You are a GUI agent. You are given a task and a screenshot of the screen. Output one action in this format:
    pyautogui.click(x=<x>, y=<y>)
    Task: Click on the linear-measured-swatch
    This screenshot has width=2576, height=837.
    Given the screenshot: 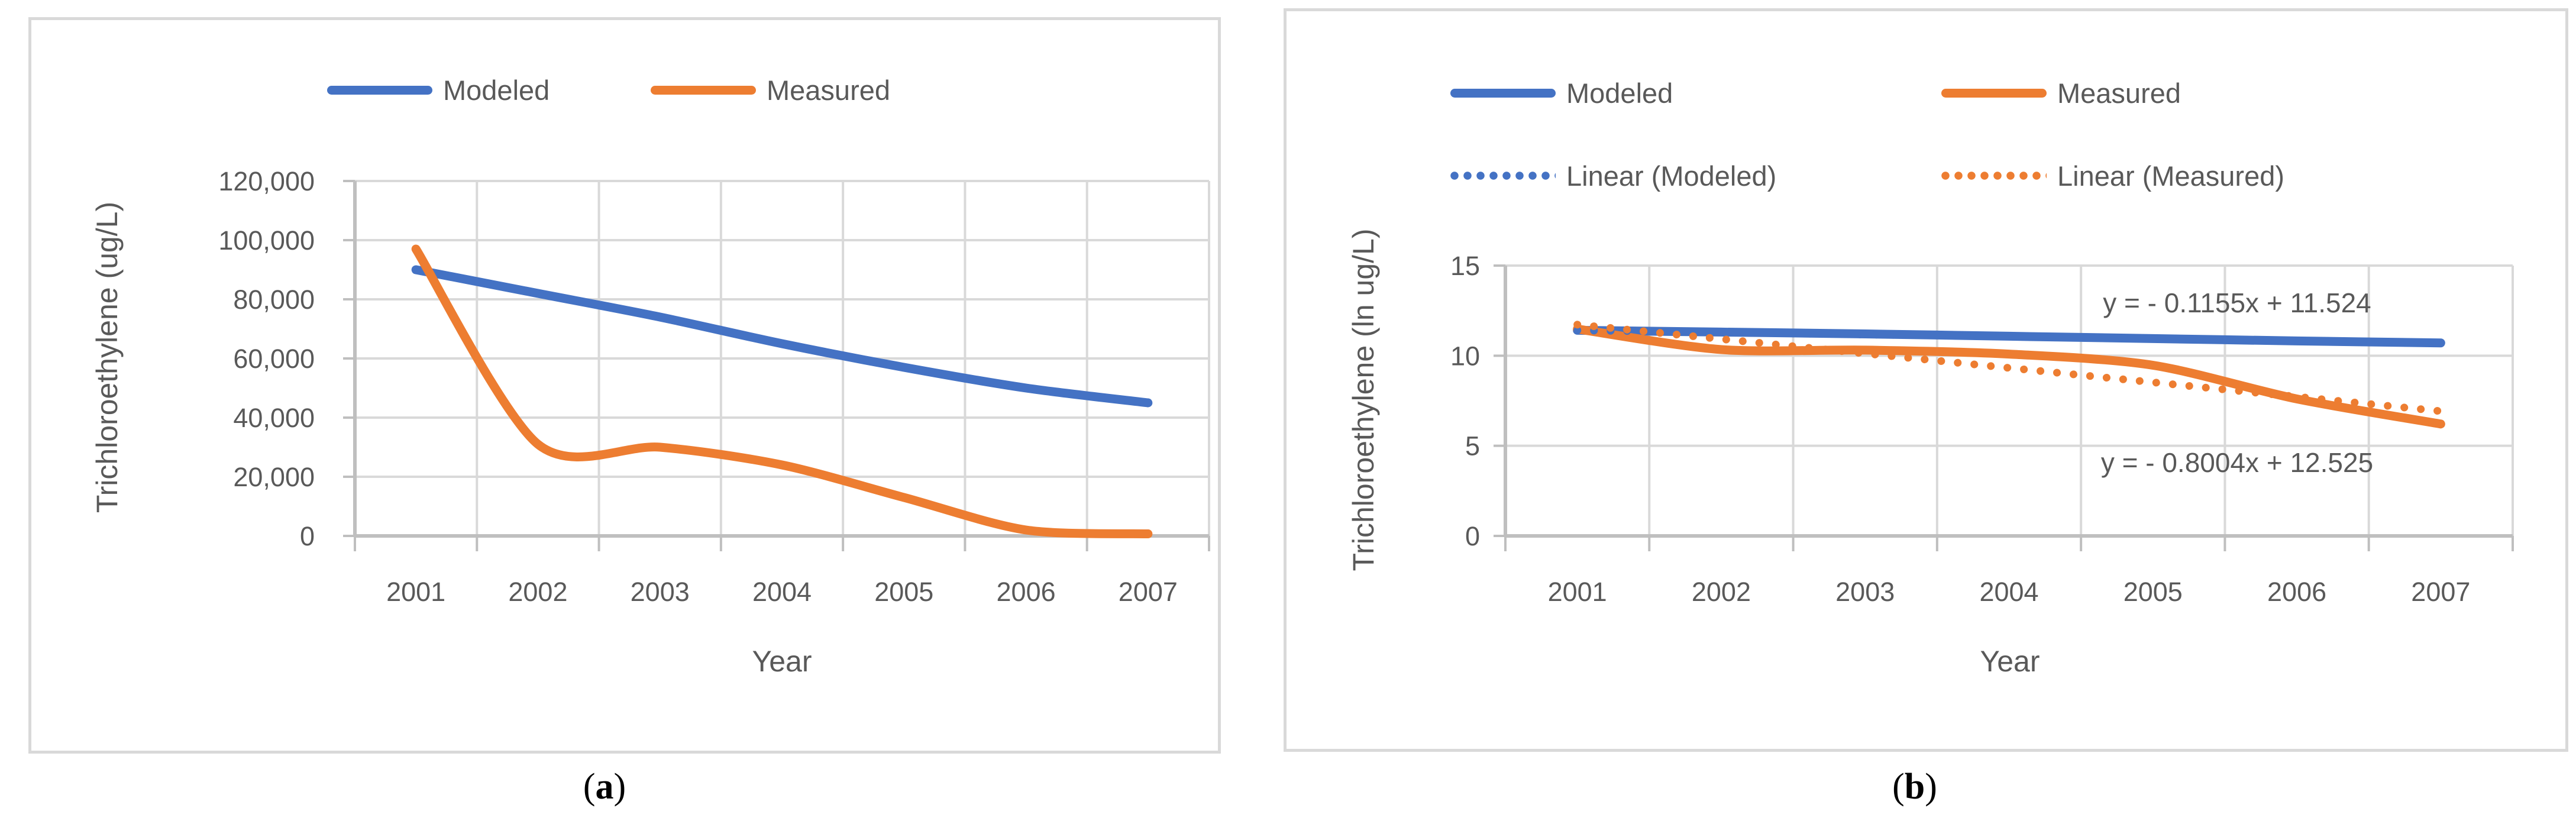 What is the action you would take?
    pyautogui.click(x=1994, y=176)
    